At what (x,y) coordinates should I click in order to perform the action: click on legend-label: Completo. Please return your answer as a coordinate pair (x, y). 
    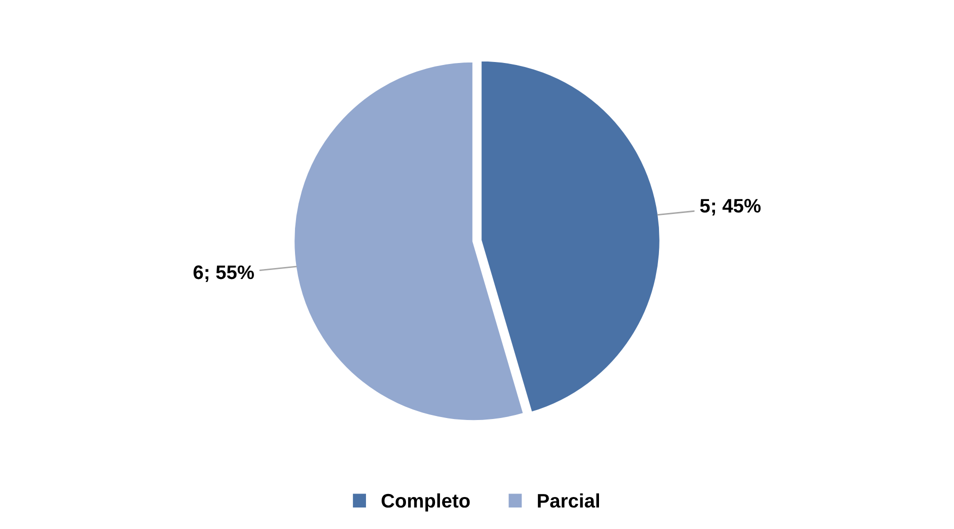
    Looking at the image, I should click on (426, 502).